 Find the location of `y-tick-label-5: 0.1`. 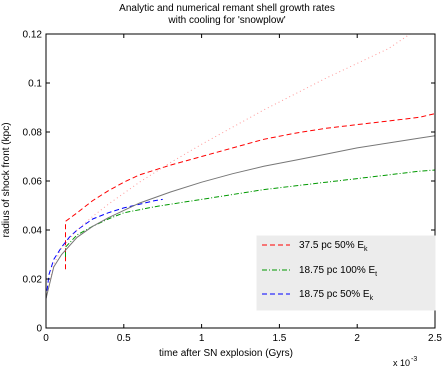

y-tick-label-5: 0.1 is located at coordinates (35, 84).